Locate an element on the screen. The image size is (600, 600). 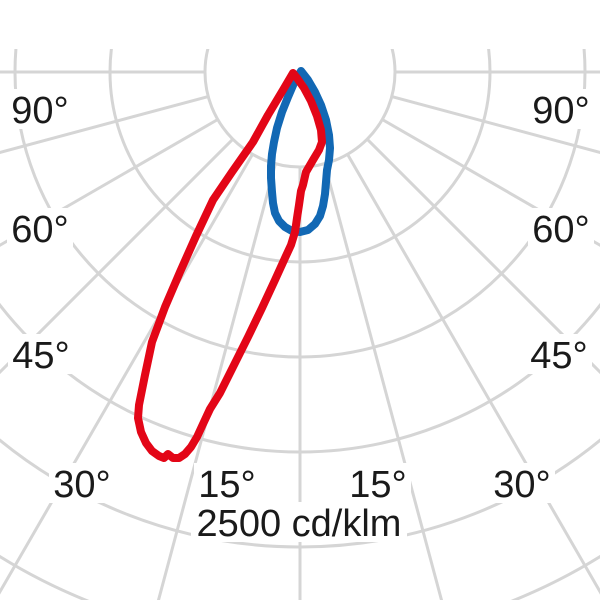
scale-label: 2500 cd/klm is located at coordinates (299, 524).